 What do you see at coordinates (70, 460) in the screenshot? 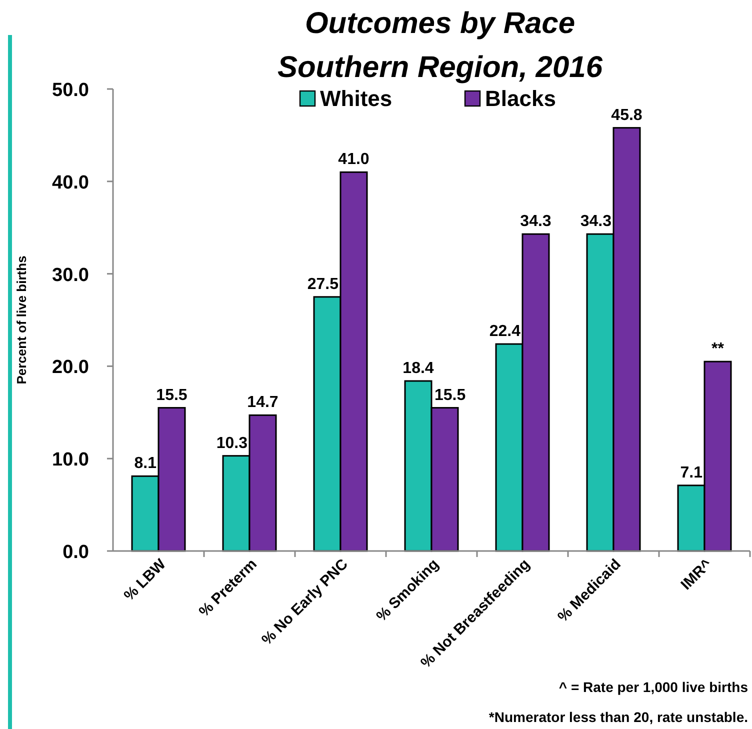
I see `y-tick-label: 10.0` at bounding box center [70, 460].